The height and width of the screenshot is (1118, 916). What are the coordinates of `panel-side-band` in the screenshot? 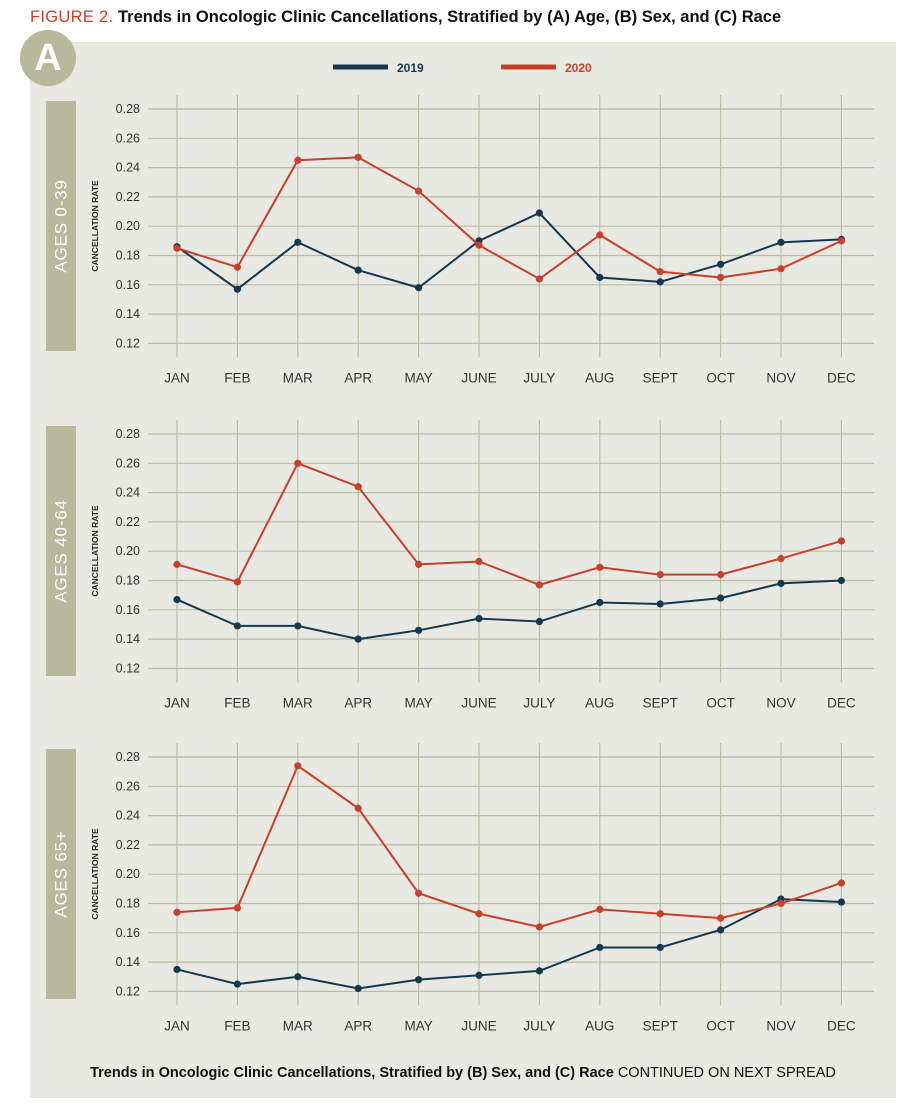 It's located at (61, 226).